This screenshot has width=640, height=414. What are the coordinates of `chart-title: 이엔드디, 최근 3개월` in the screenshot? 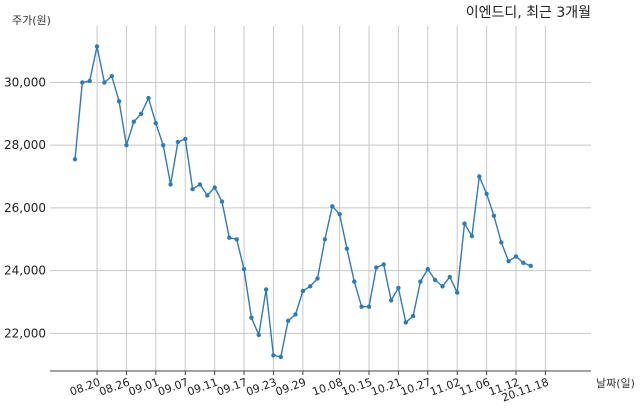 It's located at (528, 13).